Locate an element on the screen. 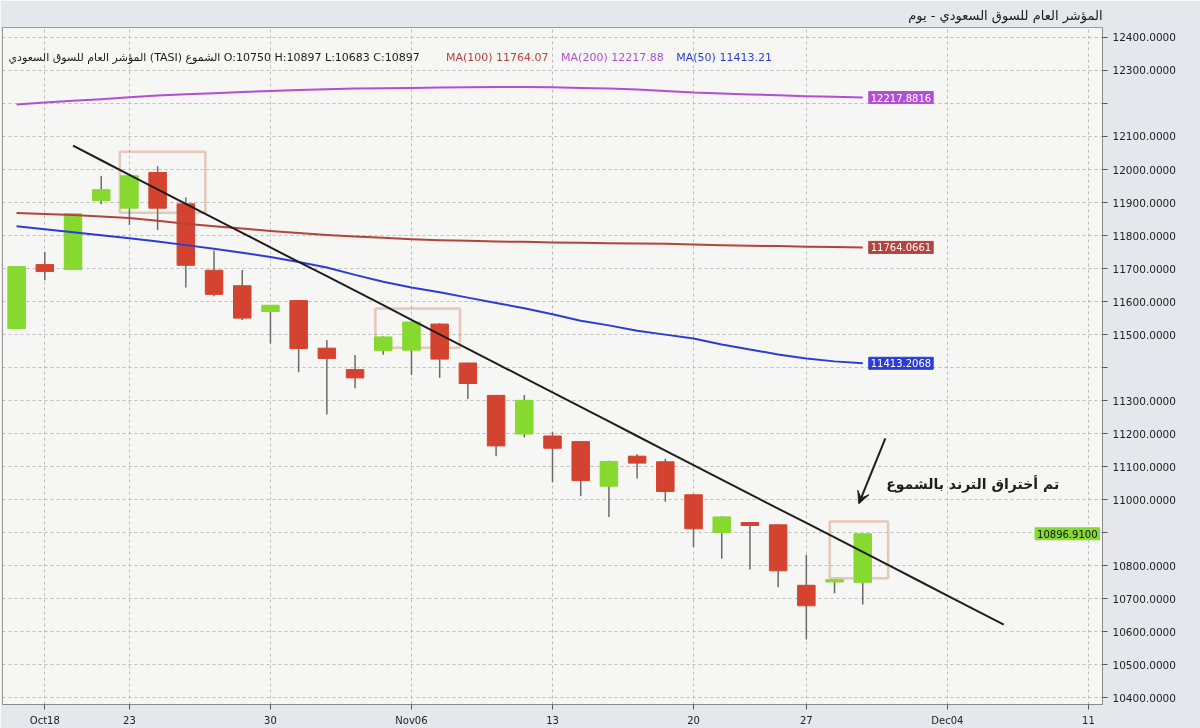 This screenshot has height=728, width=1200. text: MA(200) 12217.88 is located at coordinates (612, 58).